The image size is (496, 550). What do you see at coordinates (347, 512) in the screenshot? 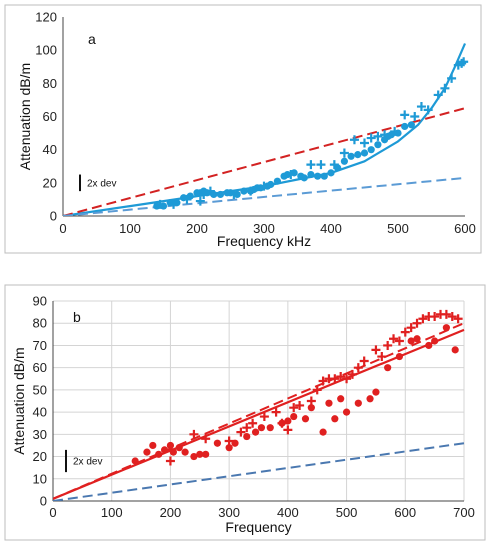
I see `x-tick-label: 500` at bounding box center [347, 512].